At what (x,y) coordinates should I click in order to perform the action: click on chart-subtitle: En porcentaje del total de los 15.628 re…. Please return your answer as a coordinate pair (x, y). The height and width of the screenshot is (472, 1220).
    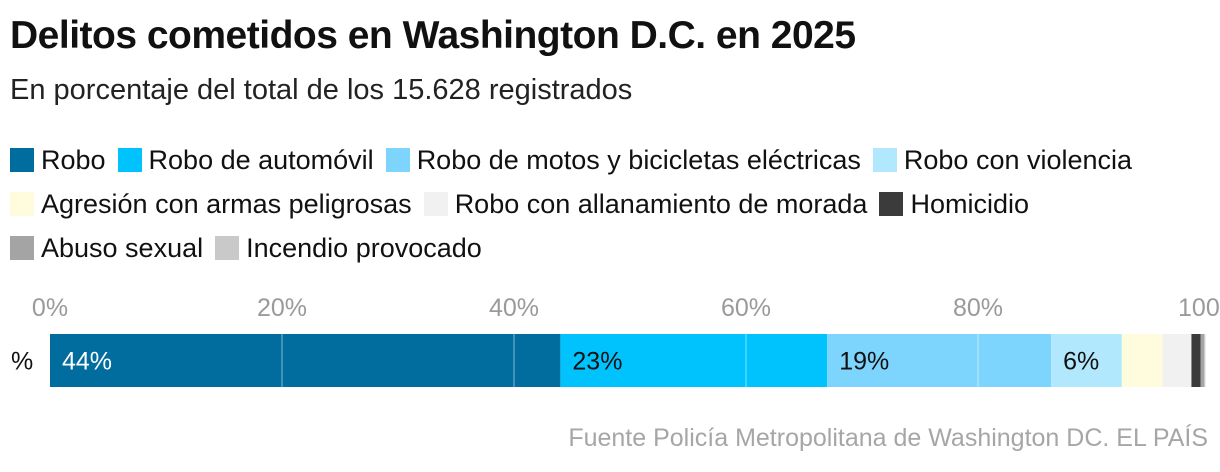
    Looking at the image, I should click on (321, 90).